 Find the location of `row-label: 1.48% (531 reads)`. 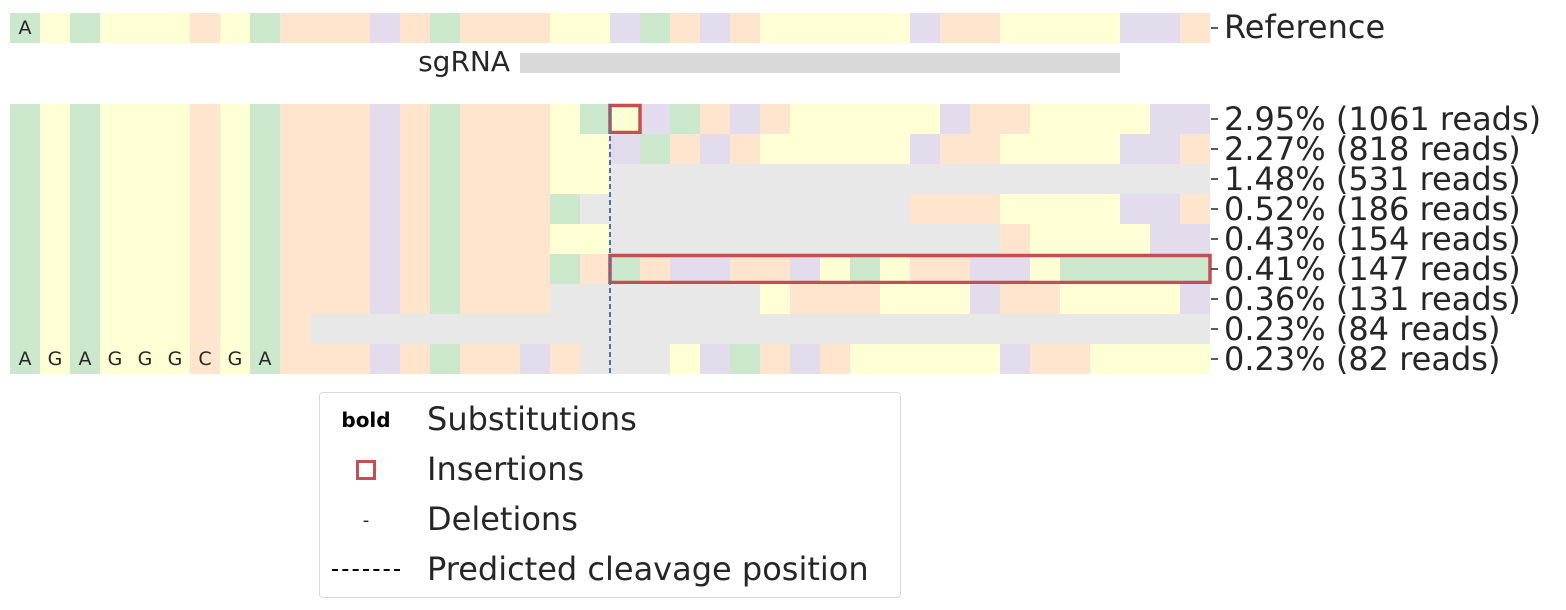

row-label: 1.48% (531 reads) is located at coordinates (1372, 179).